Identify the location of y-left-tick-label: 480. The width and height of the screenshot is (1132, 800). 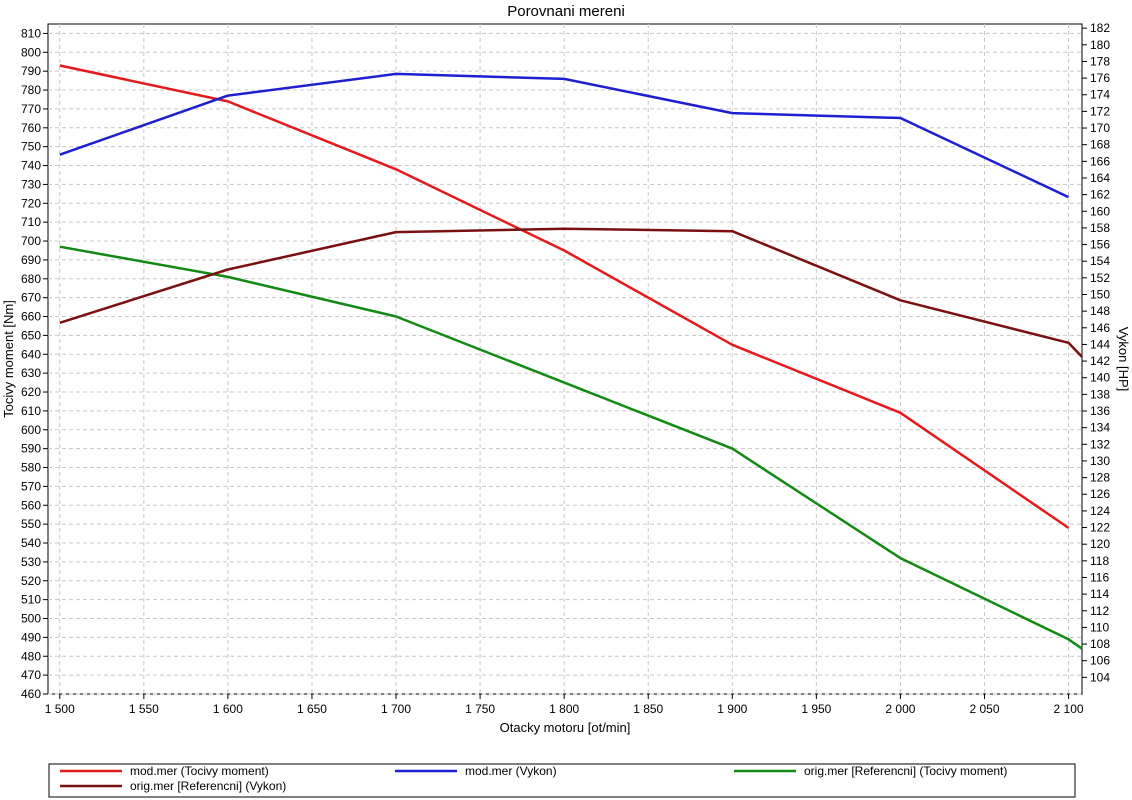
(31, 656).